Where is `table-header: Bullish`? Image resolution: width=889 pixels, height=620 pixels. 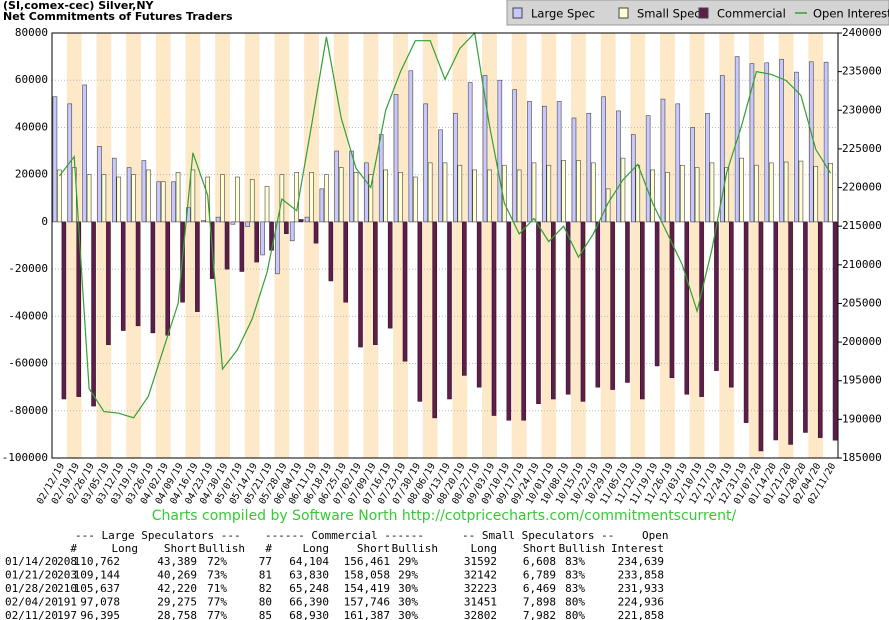
table-header: Bullish is located at coordinates (222, 548).